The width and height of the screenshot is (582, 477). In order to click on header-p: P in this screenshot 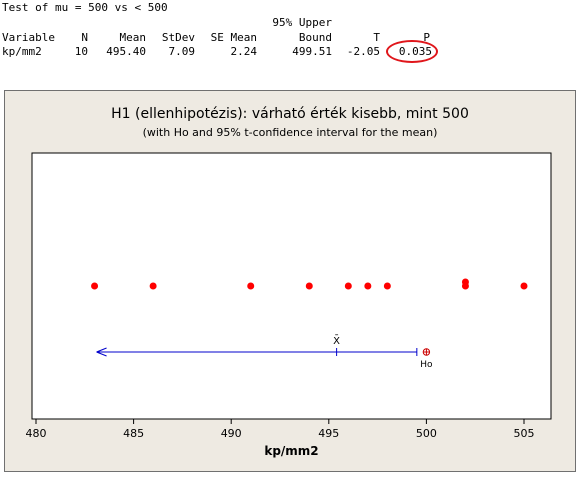, I will do `click(426, 37)`.